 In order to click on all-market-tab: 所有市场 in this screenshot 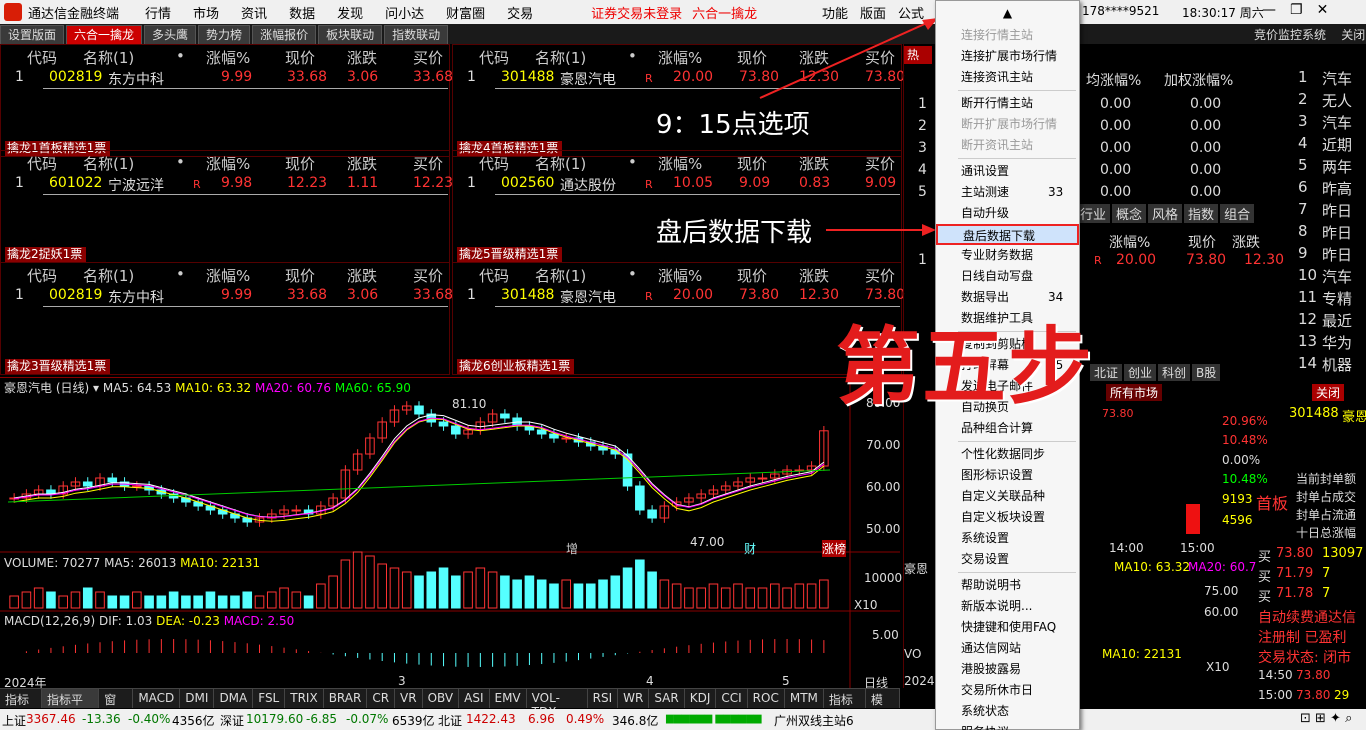, I will do `click(1134, 392)`.